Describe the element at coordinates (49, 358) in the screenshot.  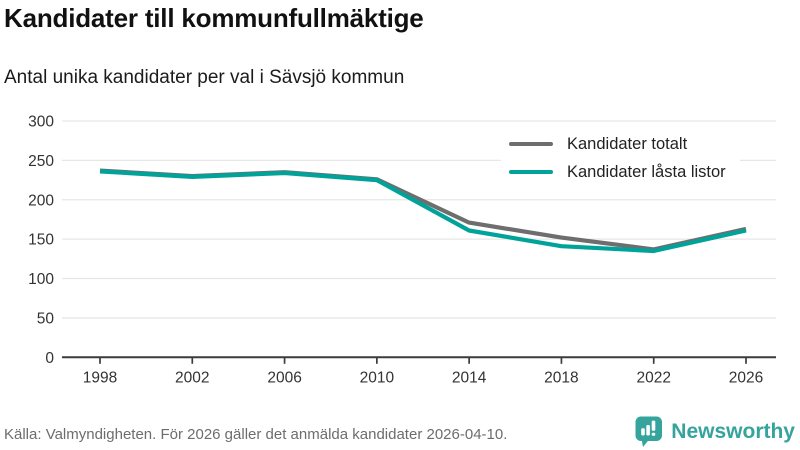
I see `y-tick-label: 0` at that location.